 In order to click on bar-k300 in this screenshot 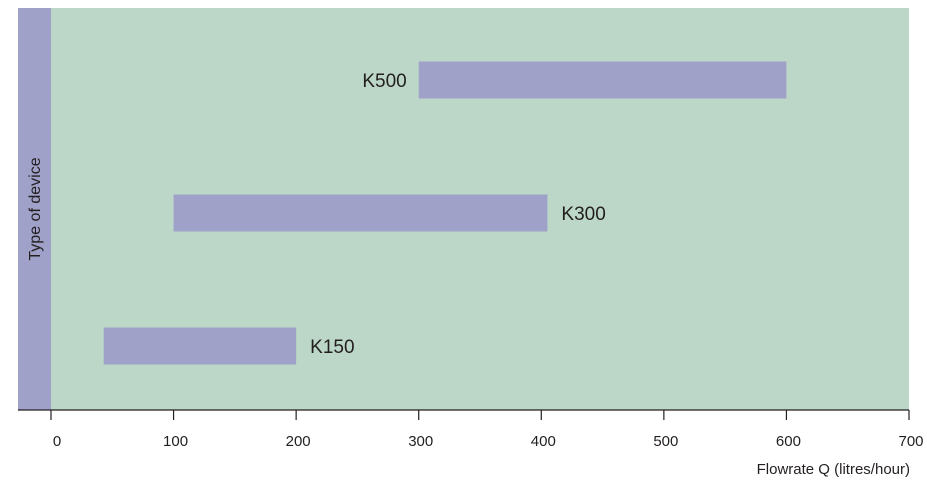, I will do `click(360, 213)`.